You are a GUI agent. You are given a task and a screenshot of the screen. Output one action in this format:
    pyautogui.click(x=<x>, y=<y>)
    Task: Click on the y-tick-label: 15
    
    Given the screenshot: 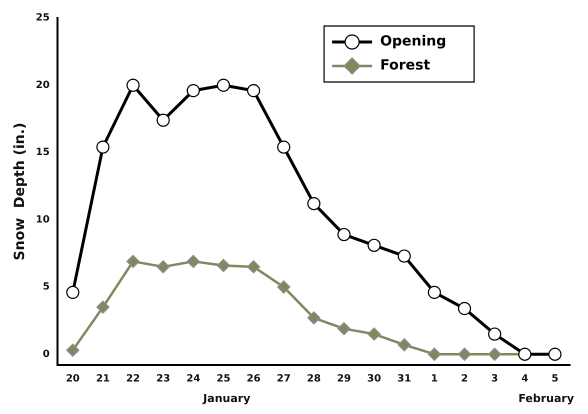 What is the action you would take?
    pyautogui.click(x=43, y=152)
    